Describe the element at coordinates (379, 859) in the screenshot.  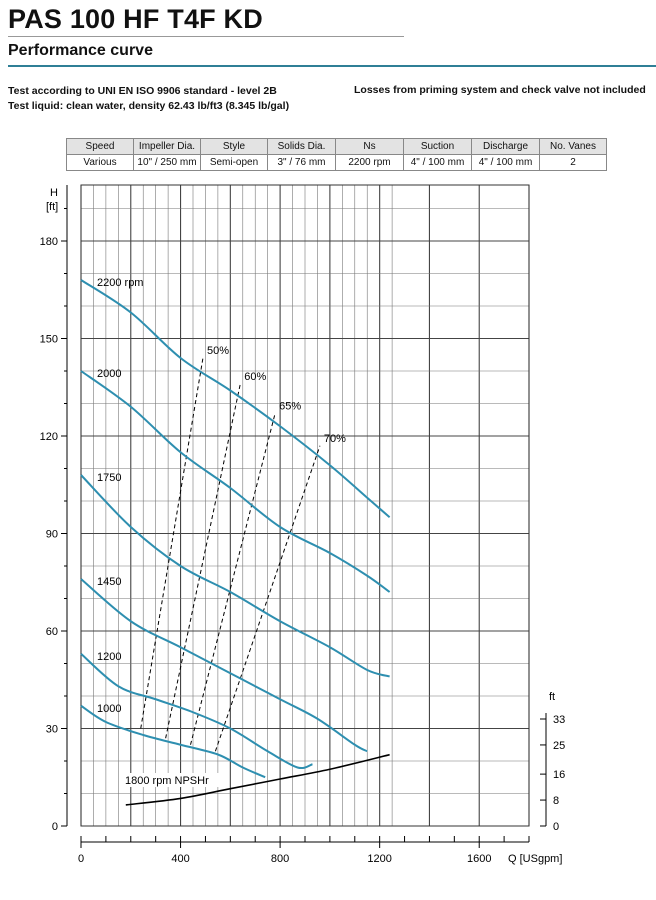
I see `x-tick-label: 1200` at that location.